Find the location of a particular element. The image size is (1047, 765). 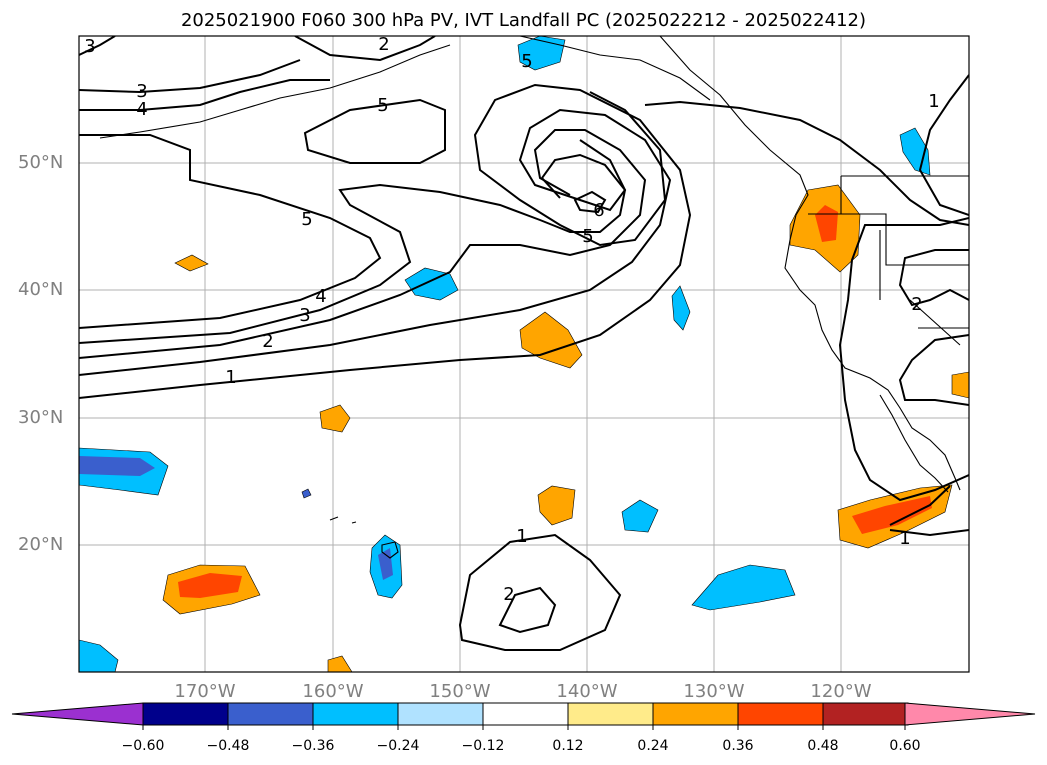

colorbar-tick-label: −0.24 is located at coordinates (398, 746).